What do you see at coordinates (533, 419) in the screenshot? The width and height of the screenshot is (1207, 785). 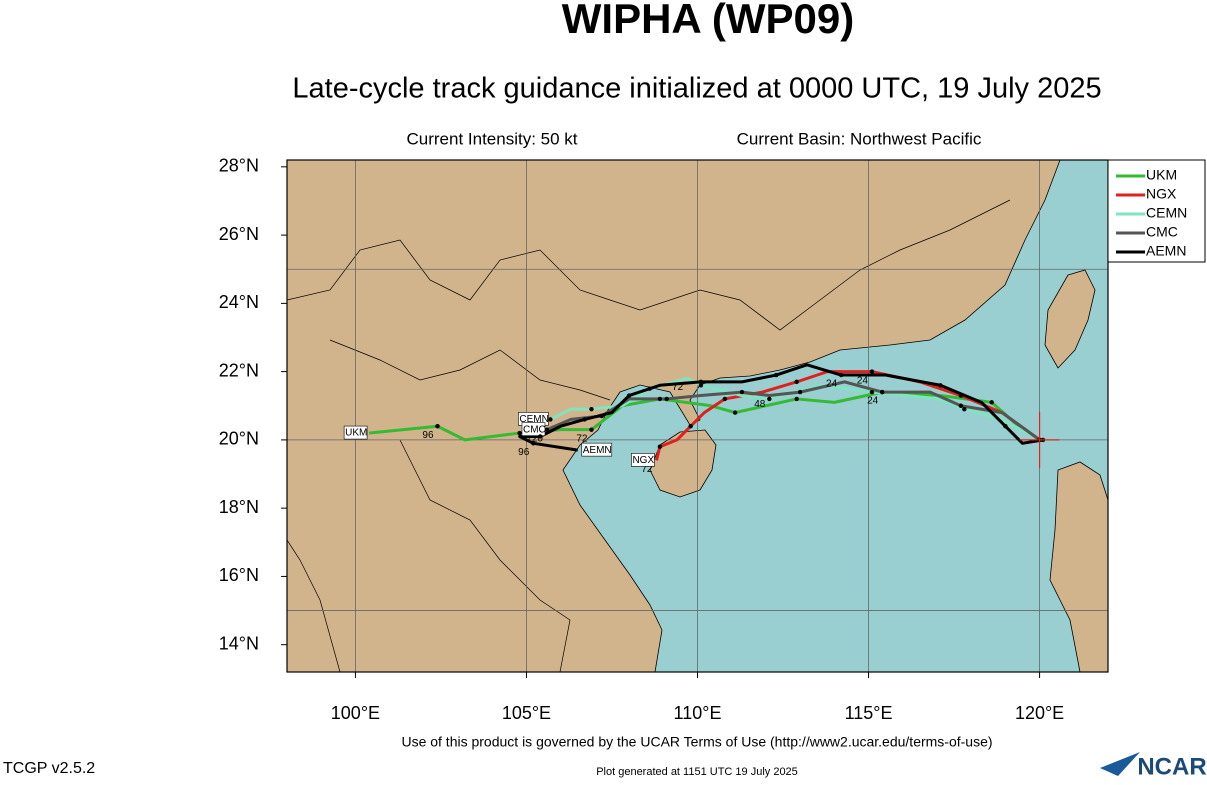 I see `track-name: CEMN` at bounding box center [533, 419].